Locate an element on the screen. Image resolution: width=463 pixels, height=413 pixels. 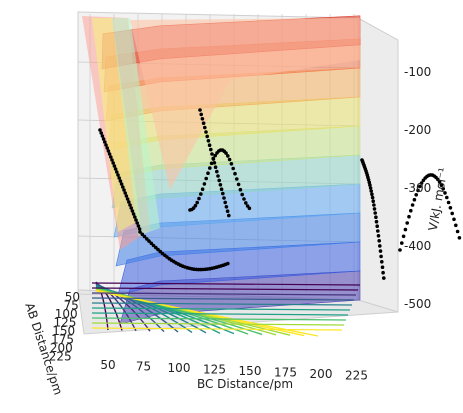
z-tick--200: -200 is located at coordinates (417, 130).